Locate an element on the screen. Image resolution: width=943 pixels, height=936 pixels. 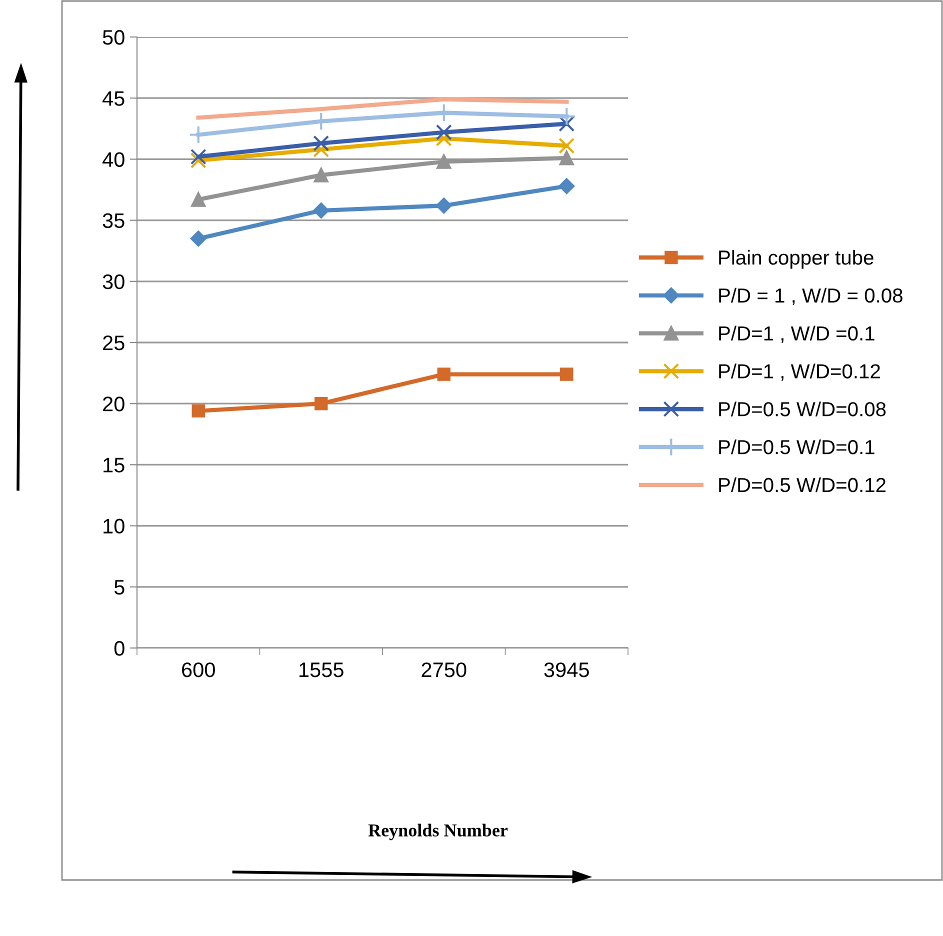
y-tick-label: 5 is located at coordinates (119, 587).